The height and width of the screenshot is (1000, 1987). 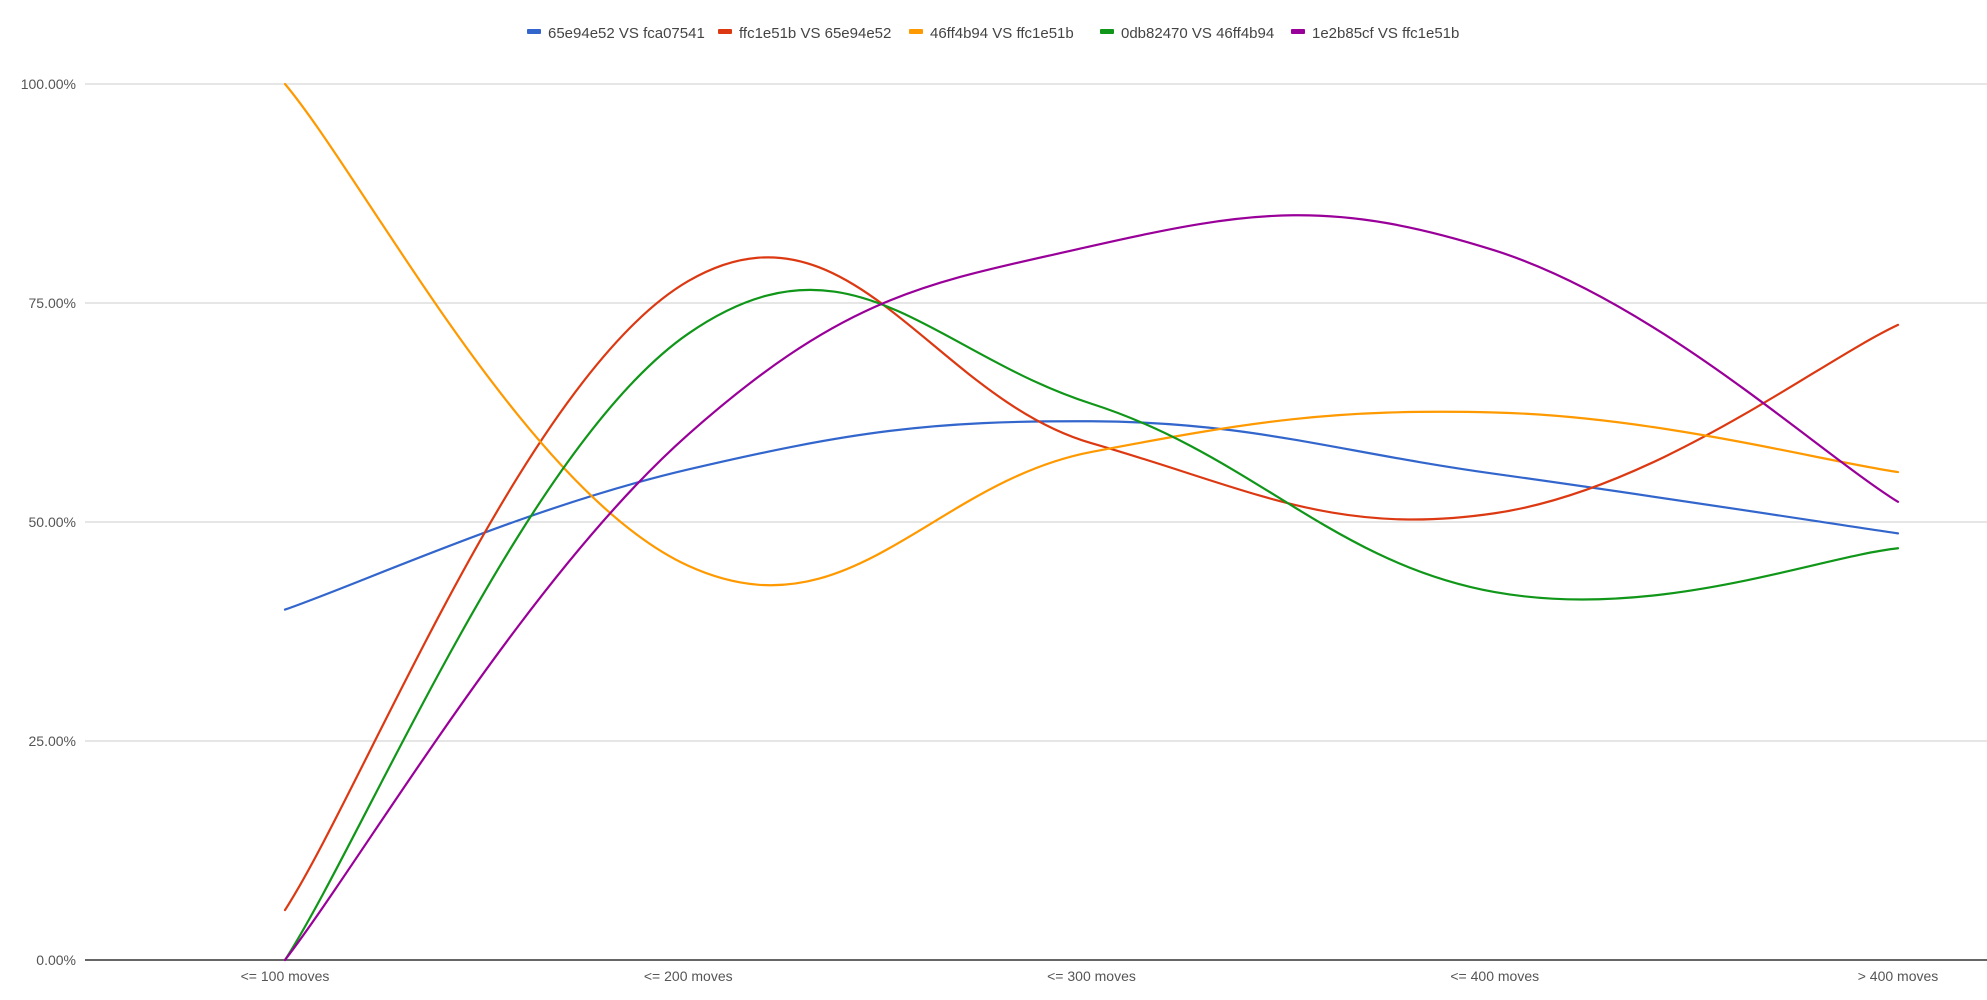 What do you see at coordinates (688, 976) in the screenshot?
I see `x-tick-label: <= 200 moves` at bounding box center [688, 976].